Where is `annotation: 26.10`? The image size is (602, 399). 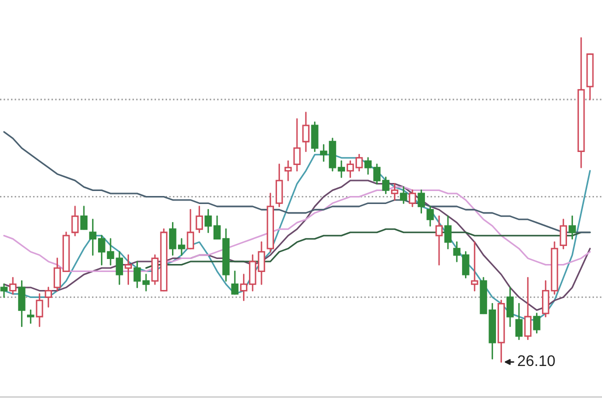
annotation: 26.10 is located at coordinates (536, 360).